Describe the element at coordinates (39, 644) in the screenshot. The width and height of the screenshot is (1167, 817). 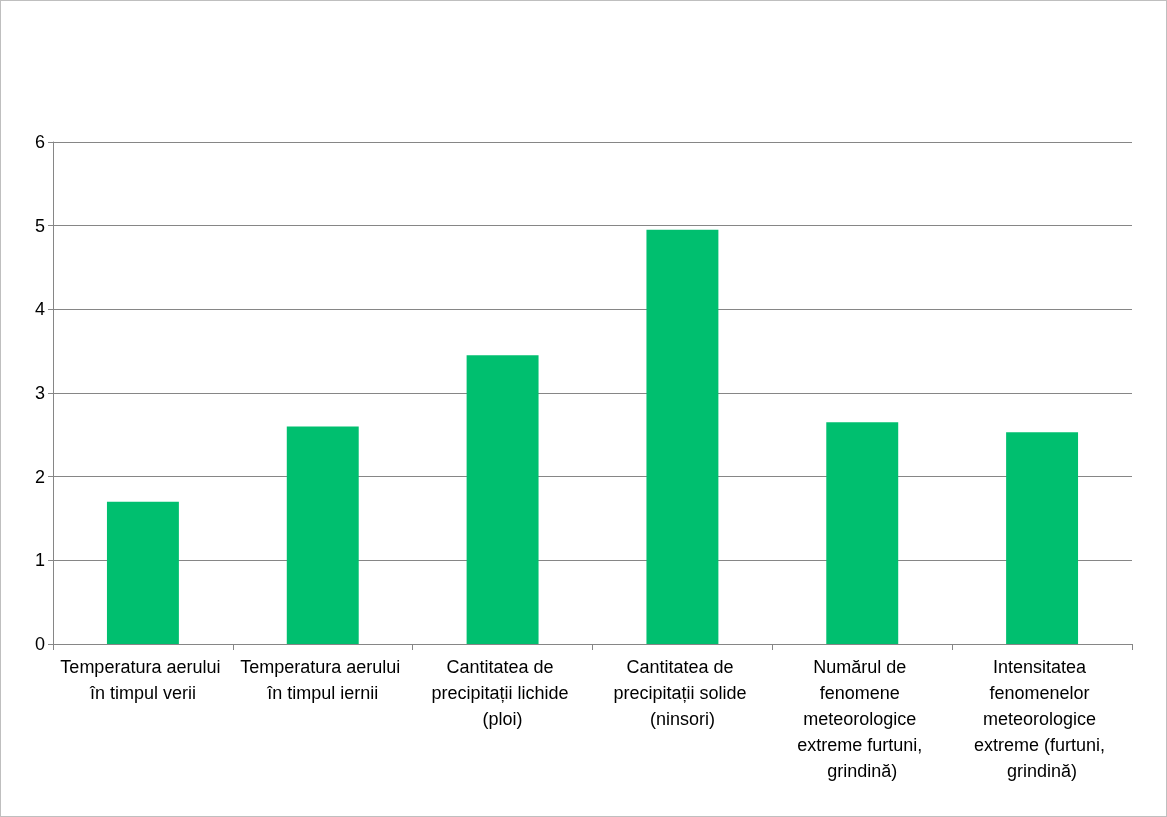
I see `y-tick-label: 0` at that location.